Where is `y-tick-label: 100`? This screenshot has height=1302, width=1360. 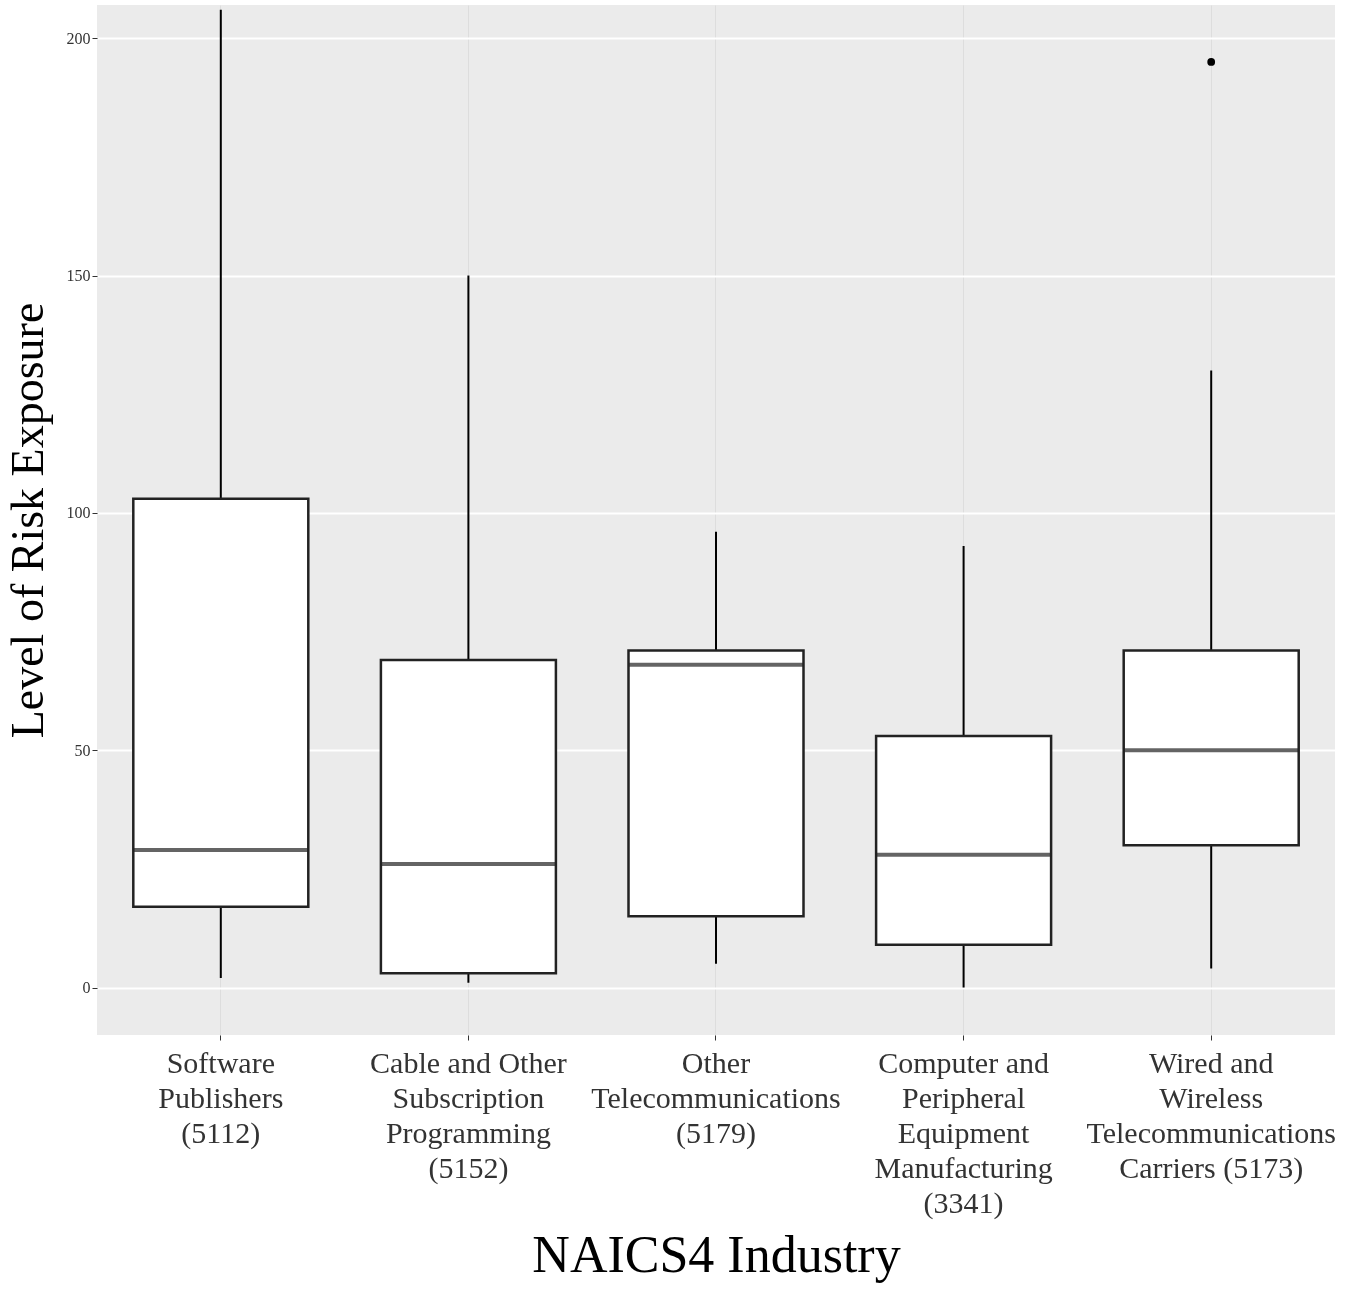 y-tick-label: 100 is located at coordinates (78, 513).